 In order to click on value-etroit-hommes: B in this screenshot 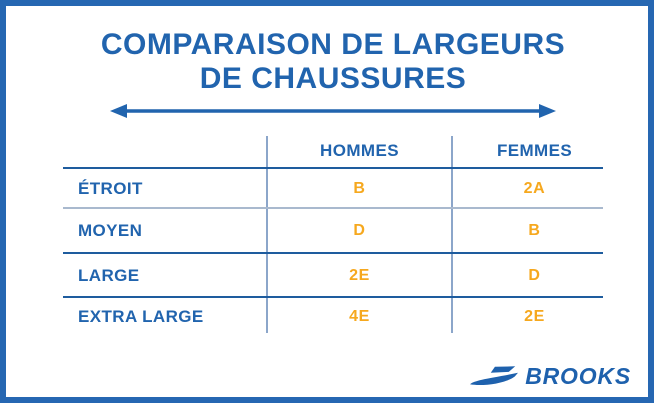, I will do `click(359, 188)`.